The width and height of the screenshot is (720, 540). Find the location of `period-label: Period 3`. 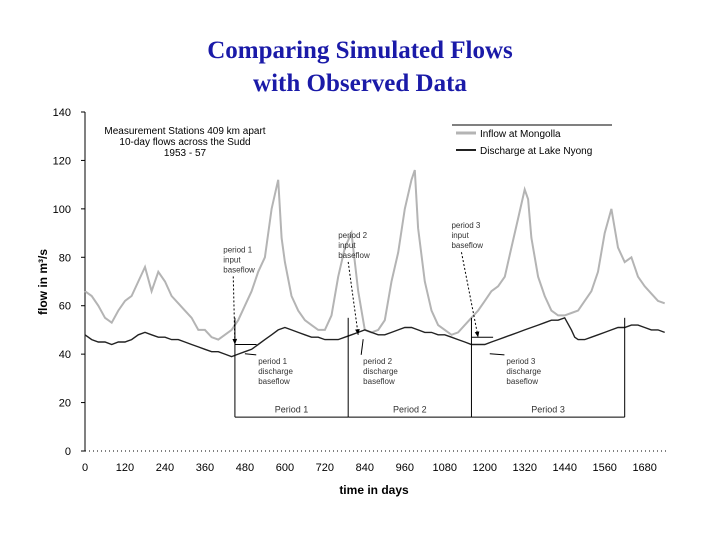

period-label: Period 3 is located at coordinates (548, 409).